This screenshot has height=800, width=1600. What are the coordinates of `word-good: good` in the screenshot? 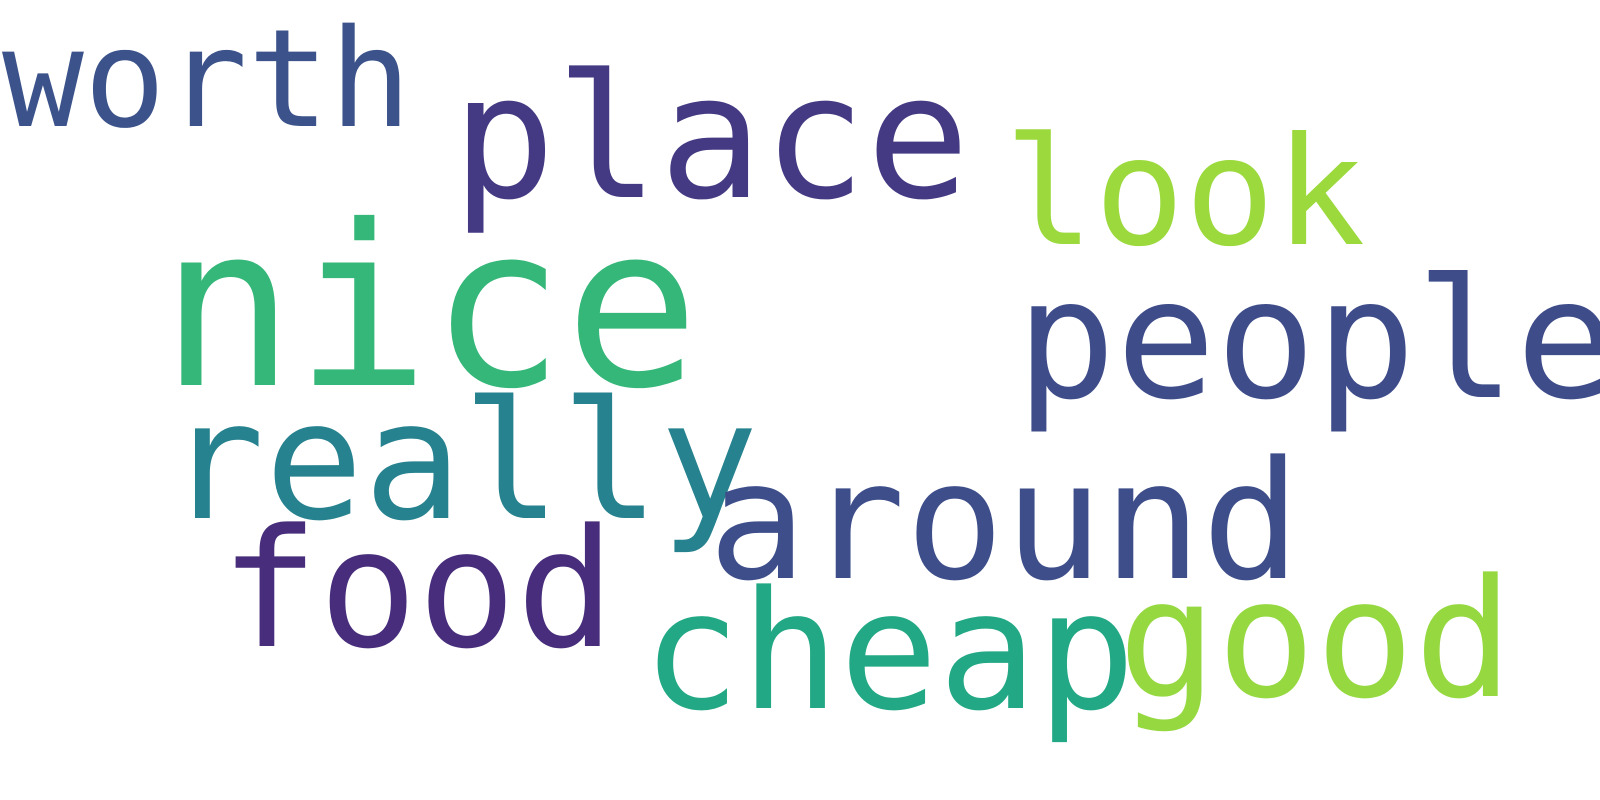 It's located at (1315, 639).